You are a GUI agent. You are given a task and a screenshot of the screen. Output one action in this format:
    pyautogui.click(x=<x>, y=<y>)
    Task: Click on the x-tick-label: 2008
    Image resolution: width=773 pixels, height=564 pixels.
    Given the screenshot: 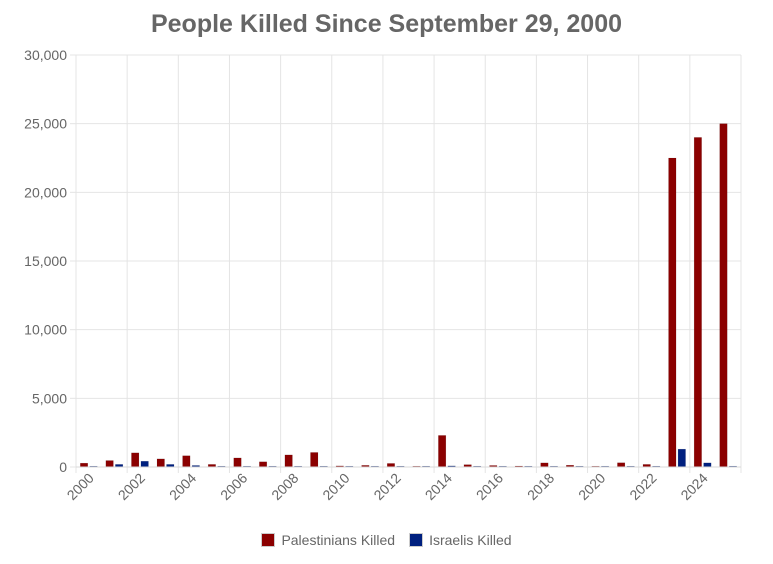 What is the action you would take?
    pyautogui.click(x=284, y=486)
    